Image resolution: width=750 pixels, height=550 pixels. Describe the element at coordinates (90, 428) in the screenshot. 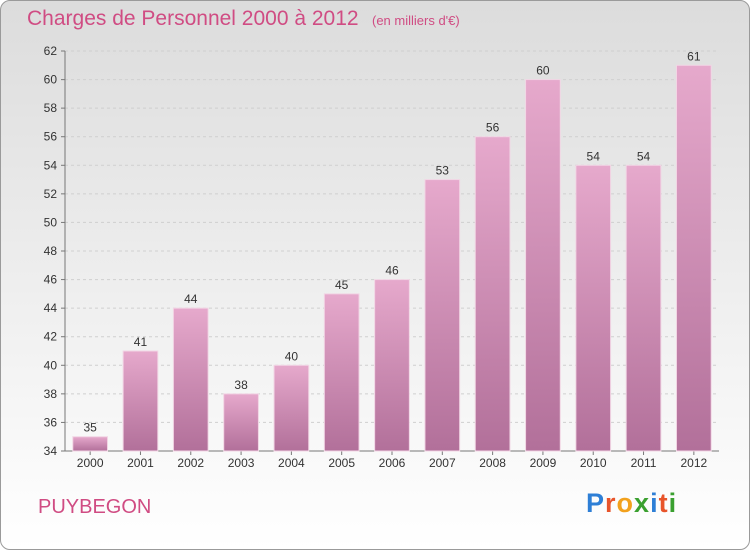

I see `bar-value-label: 35` at that location.